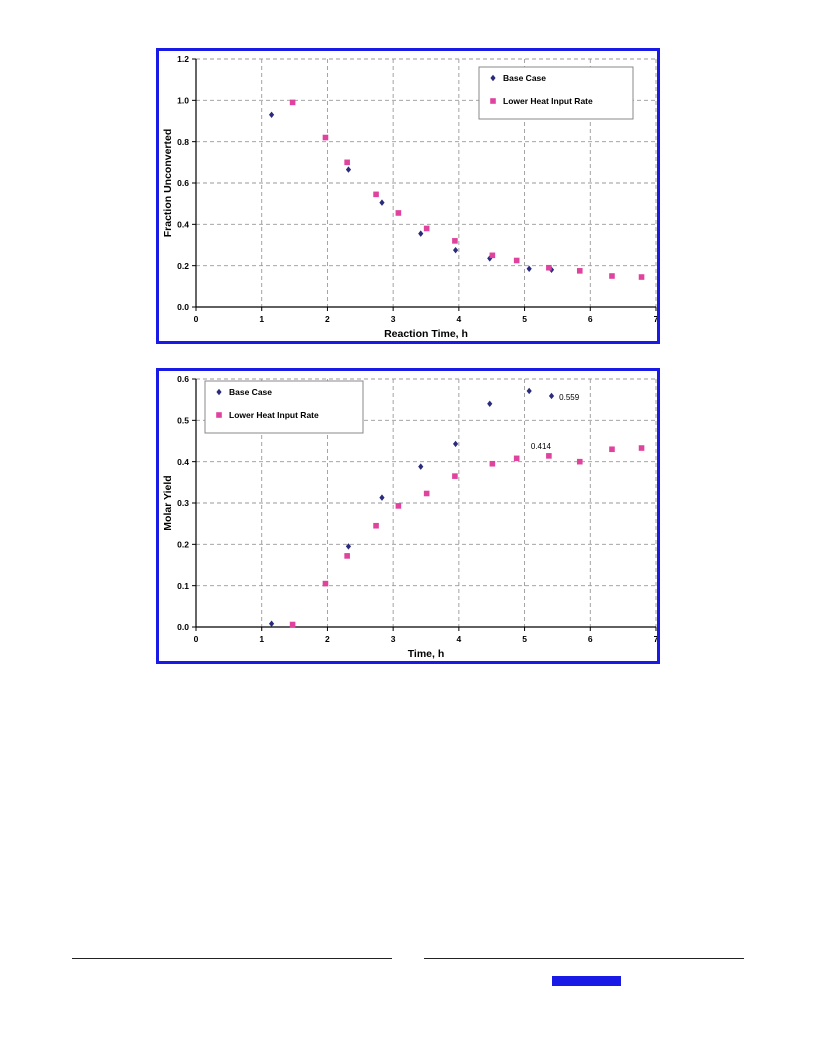 The width and height of the screenshot is (816, 1056). I want to click on footer-rule-right, so click(584, 958).